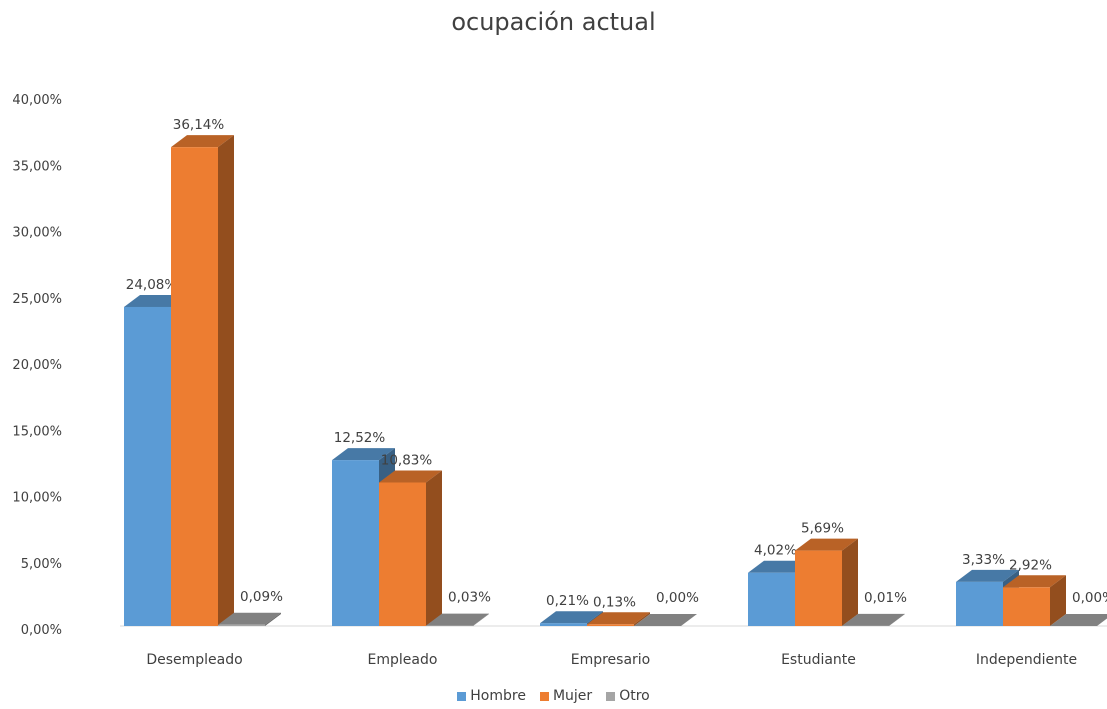 Image resolution: width=1107 pixels, height=709 pixels. I want to click on y-tick-label: 0,00%, so click(41, 630).